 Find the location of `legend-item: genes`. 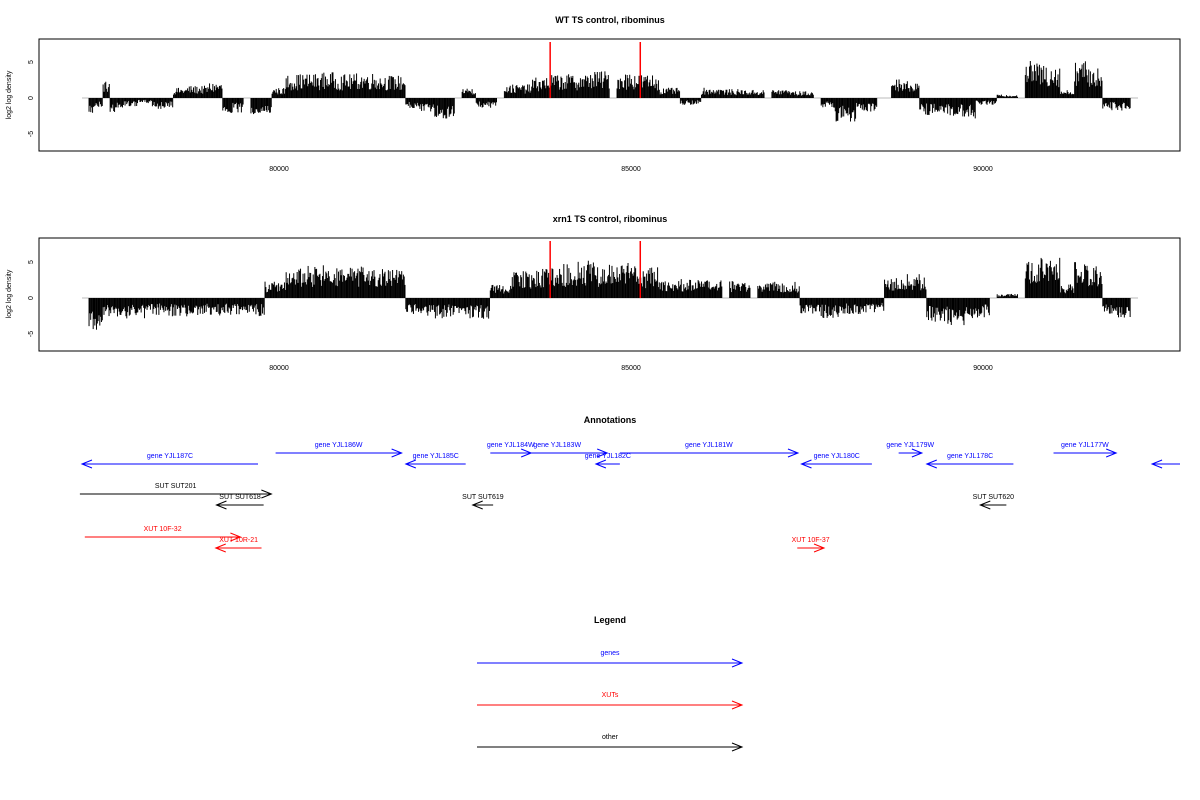

legend-item: genes is located at coordinates (610, 659).